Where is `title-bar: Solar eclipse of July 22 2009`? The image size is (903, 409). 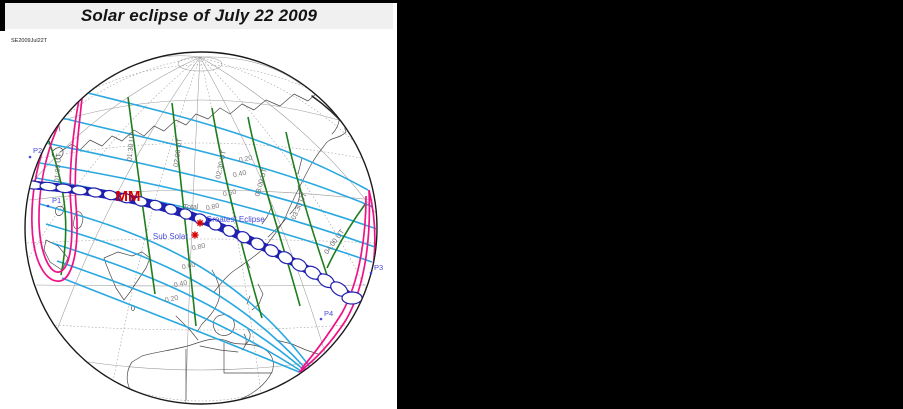 title-bar: Solar eclipse of July 22 2009 is located at coordinates (199, 16).